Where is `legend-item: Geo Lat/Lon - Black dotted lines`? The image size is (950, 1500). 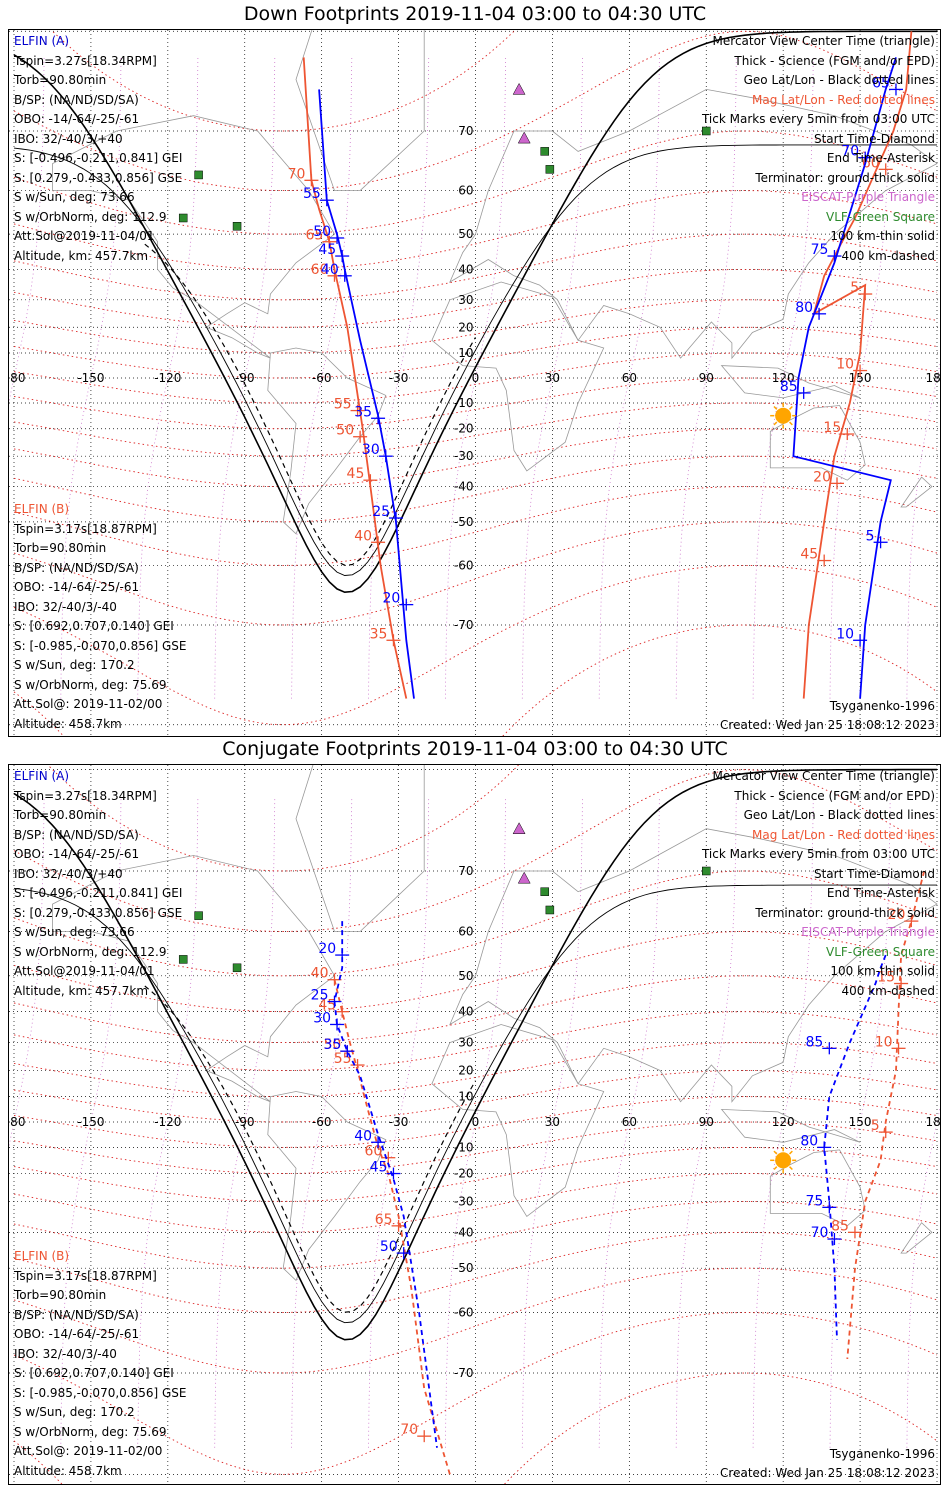 legend-item: Geo Lat/Lon - Black dotted lines is located at coordinates (839, 80).